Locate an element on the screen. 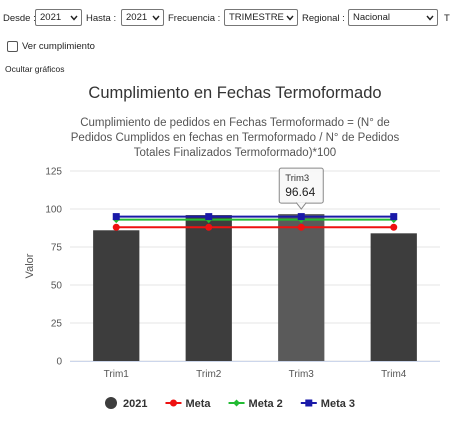 The image size is (450, 427). legend-label: Meta is located at coordinates (198, 404).